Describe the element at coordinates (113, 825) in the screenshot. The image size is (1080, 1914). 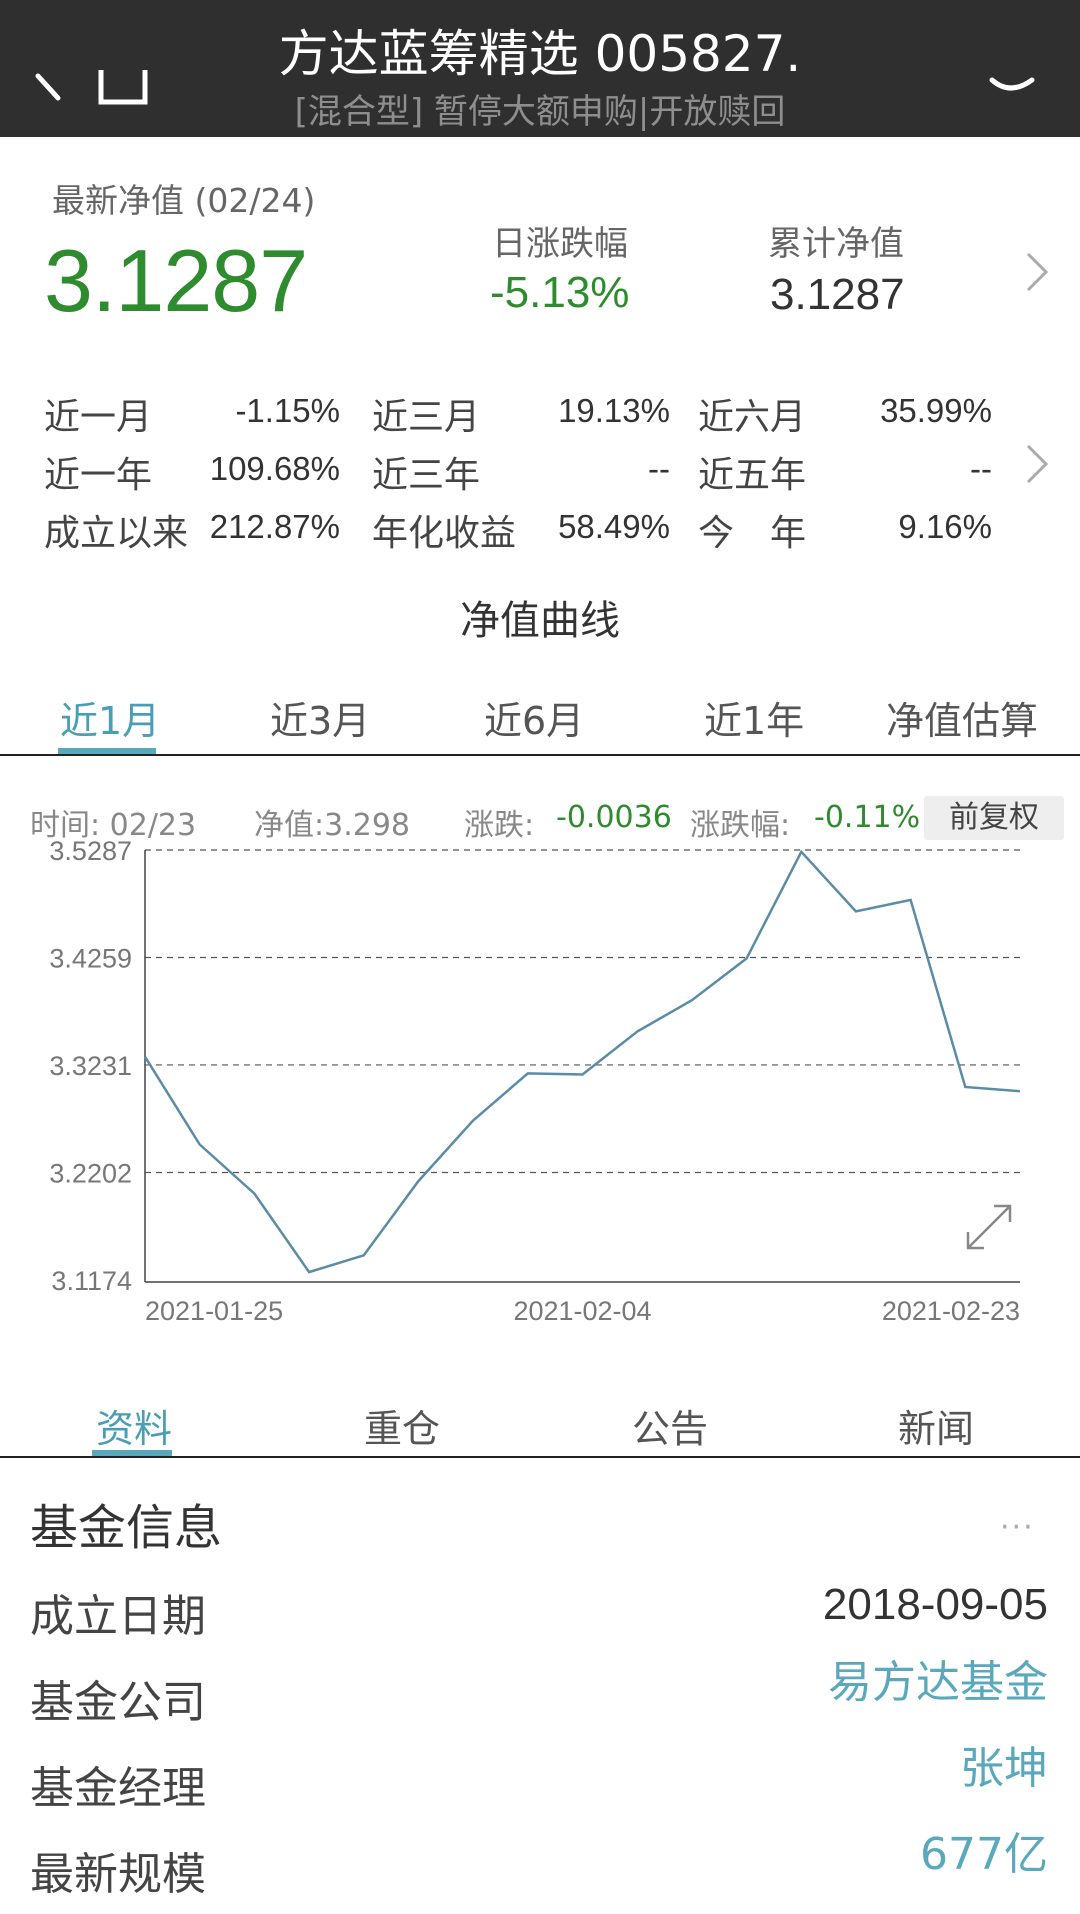
I see `info-time: 时间: 02/23` at that location.